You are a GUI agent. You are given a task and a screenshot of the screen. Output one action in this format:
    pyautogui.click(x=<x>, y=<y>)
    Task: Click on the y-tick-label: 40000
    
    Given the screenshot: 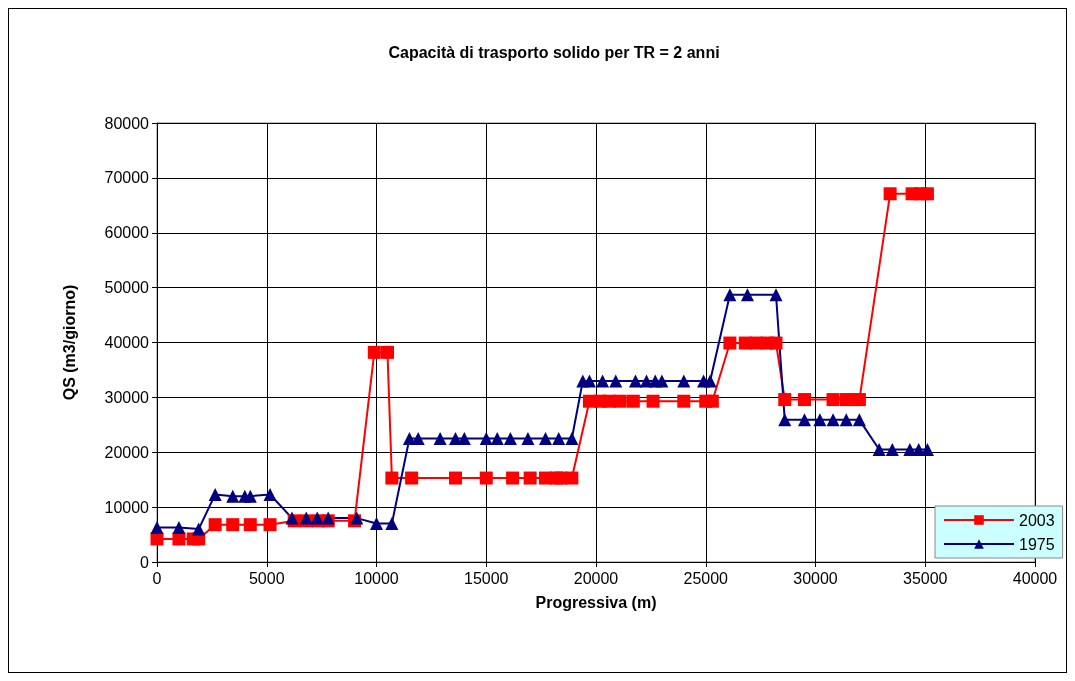 What is the action you would take?
    pyautogui.click(x=127, y=342)
    